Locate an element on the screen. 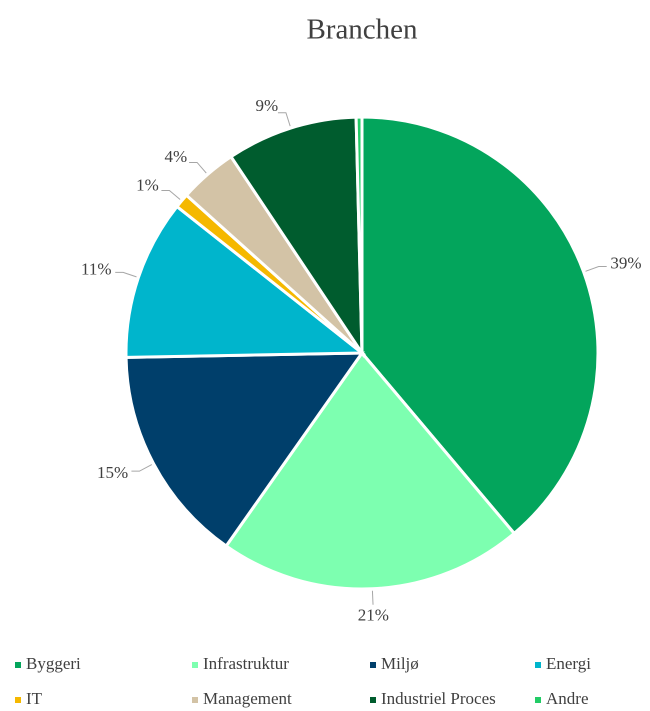  legend-label: Andre is located at coordinates (567, 698).